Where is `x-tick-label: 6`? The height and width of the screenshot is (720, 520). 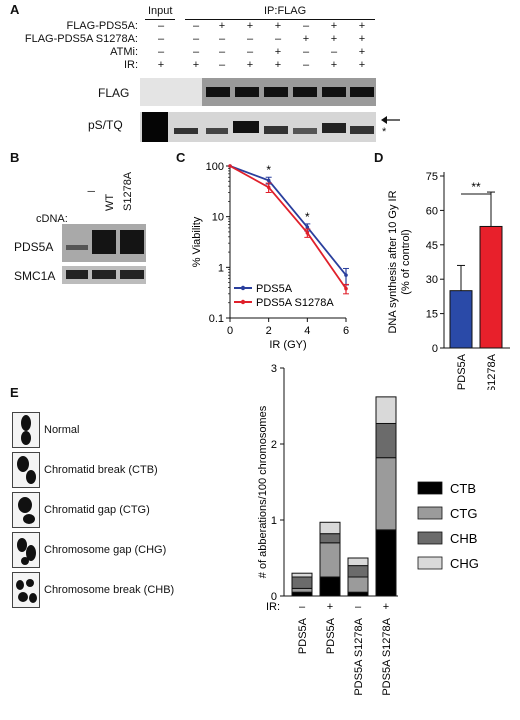 x-tick-label: 6 is located at coordinates (346, 331).